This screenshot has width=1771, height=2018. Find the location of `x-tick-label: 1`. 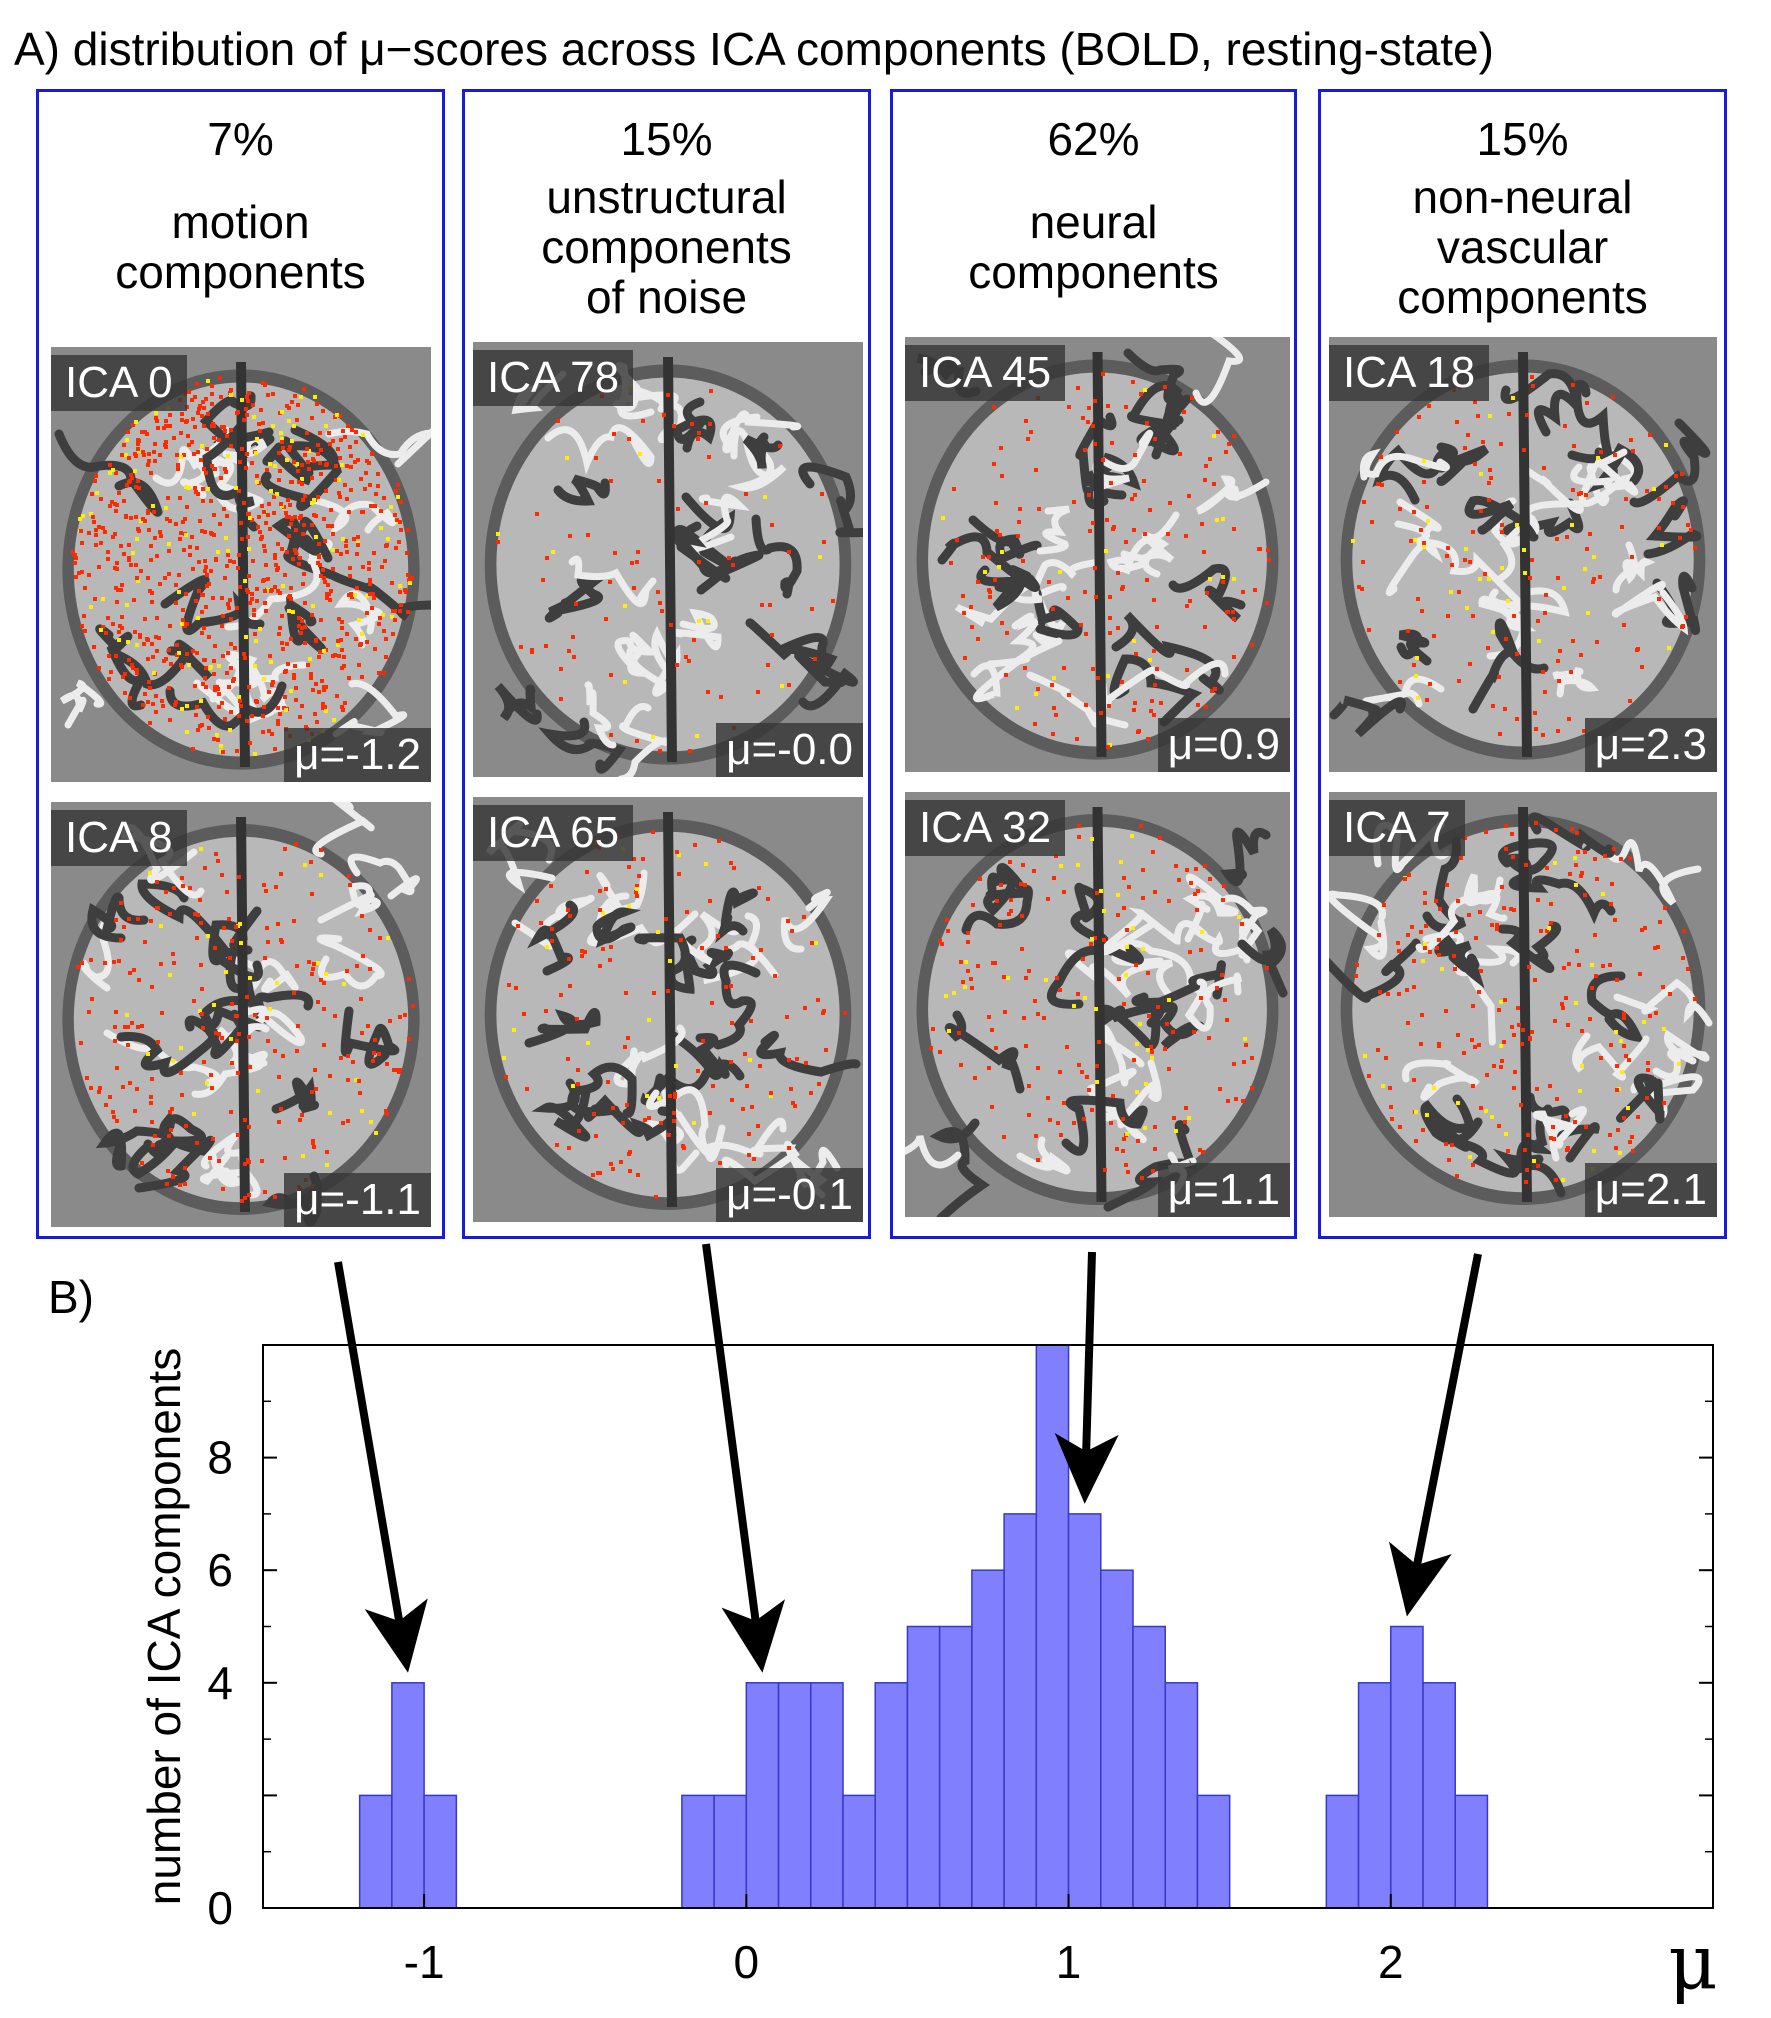

x-tick-label: 1 is located at coordinates (1069, 1962).